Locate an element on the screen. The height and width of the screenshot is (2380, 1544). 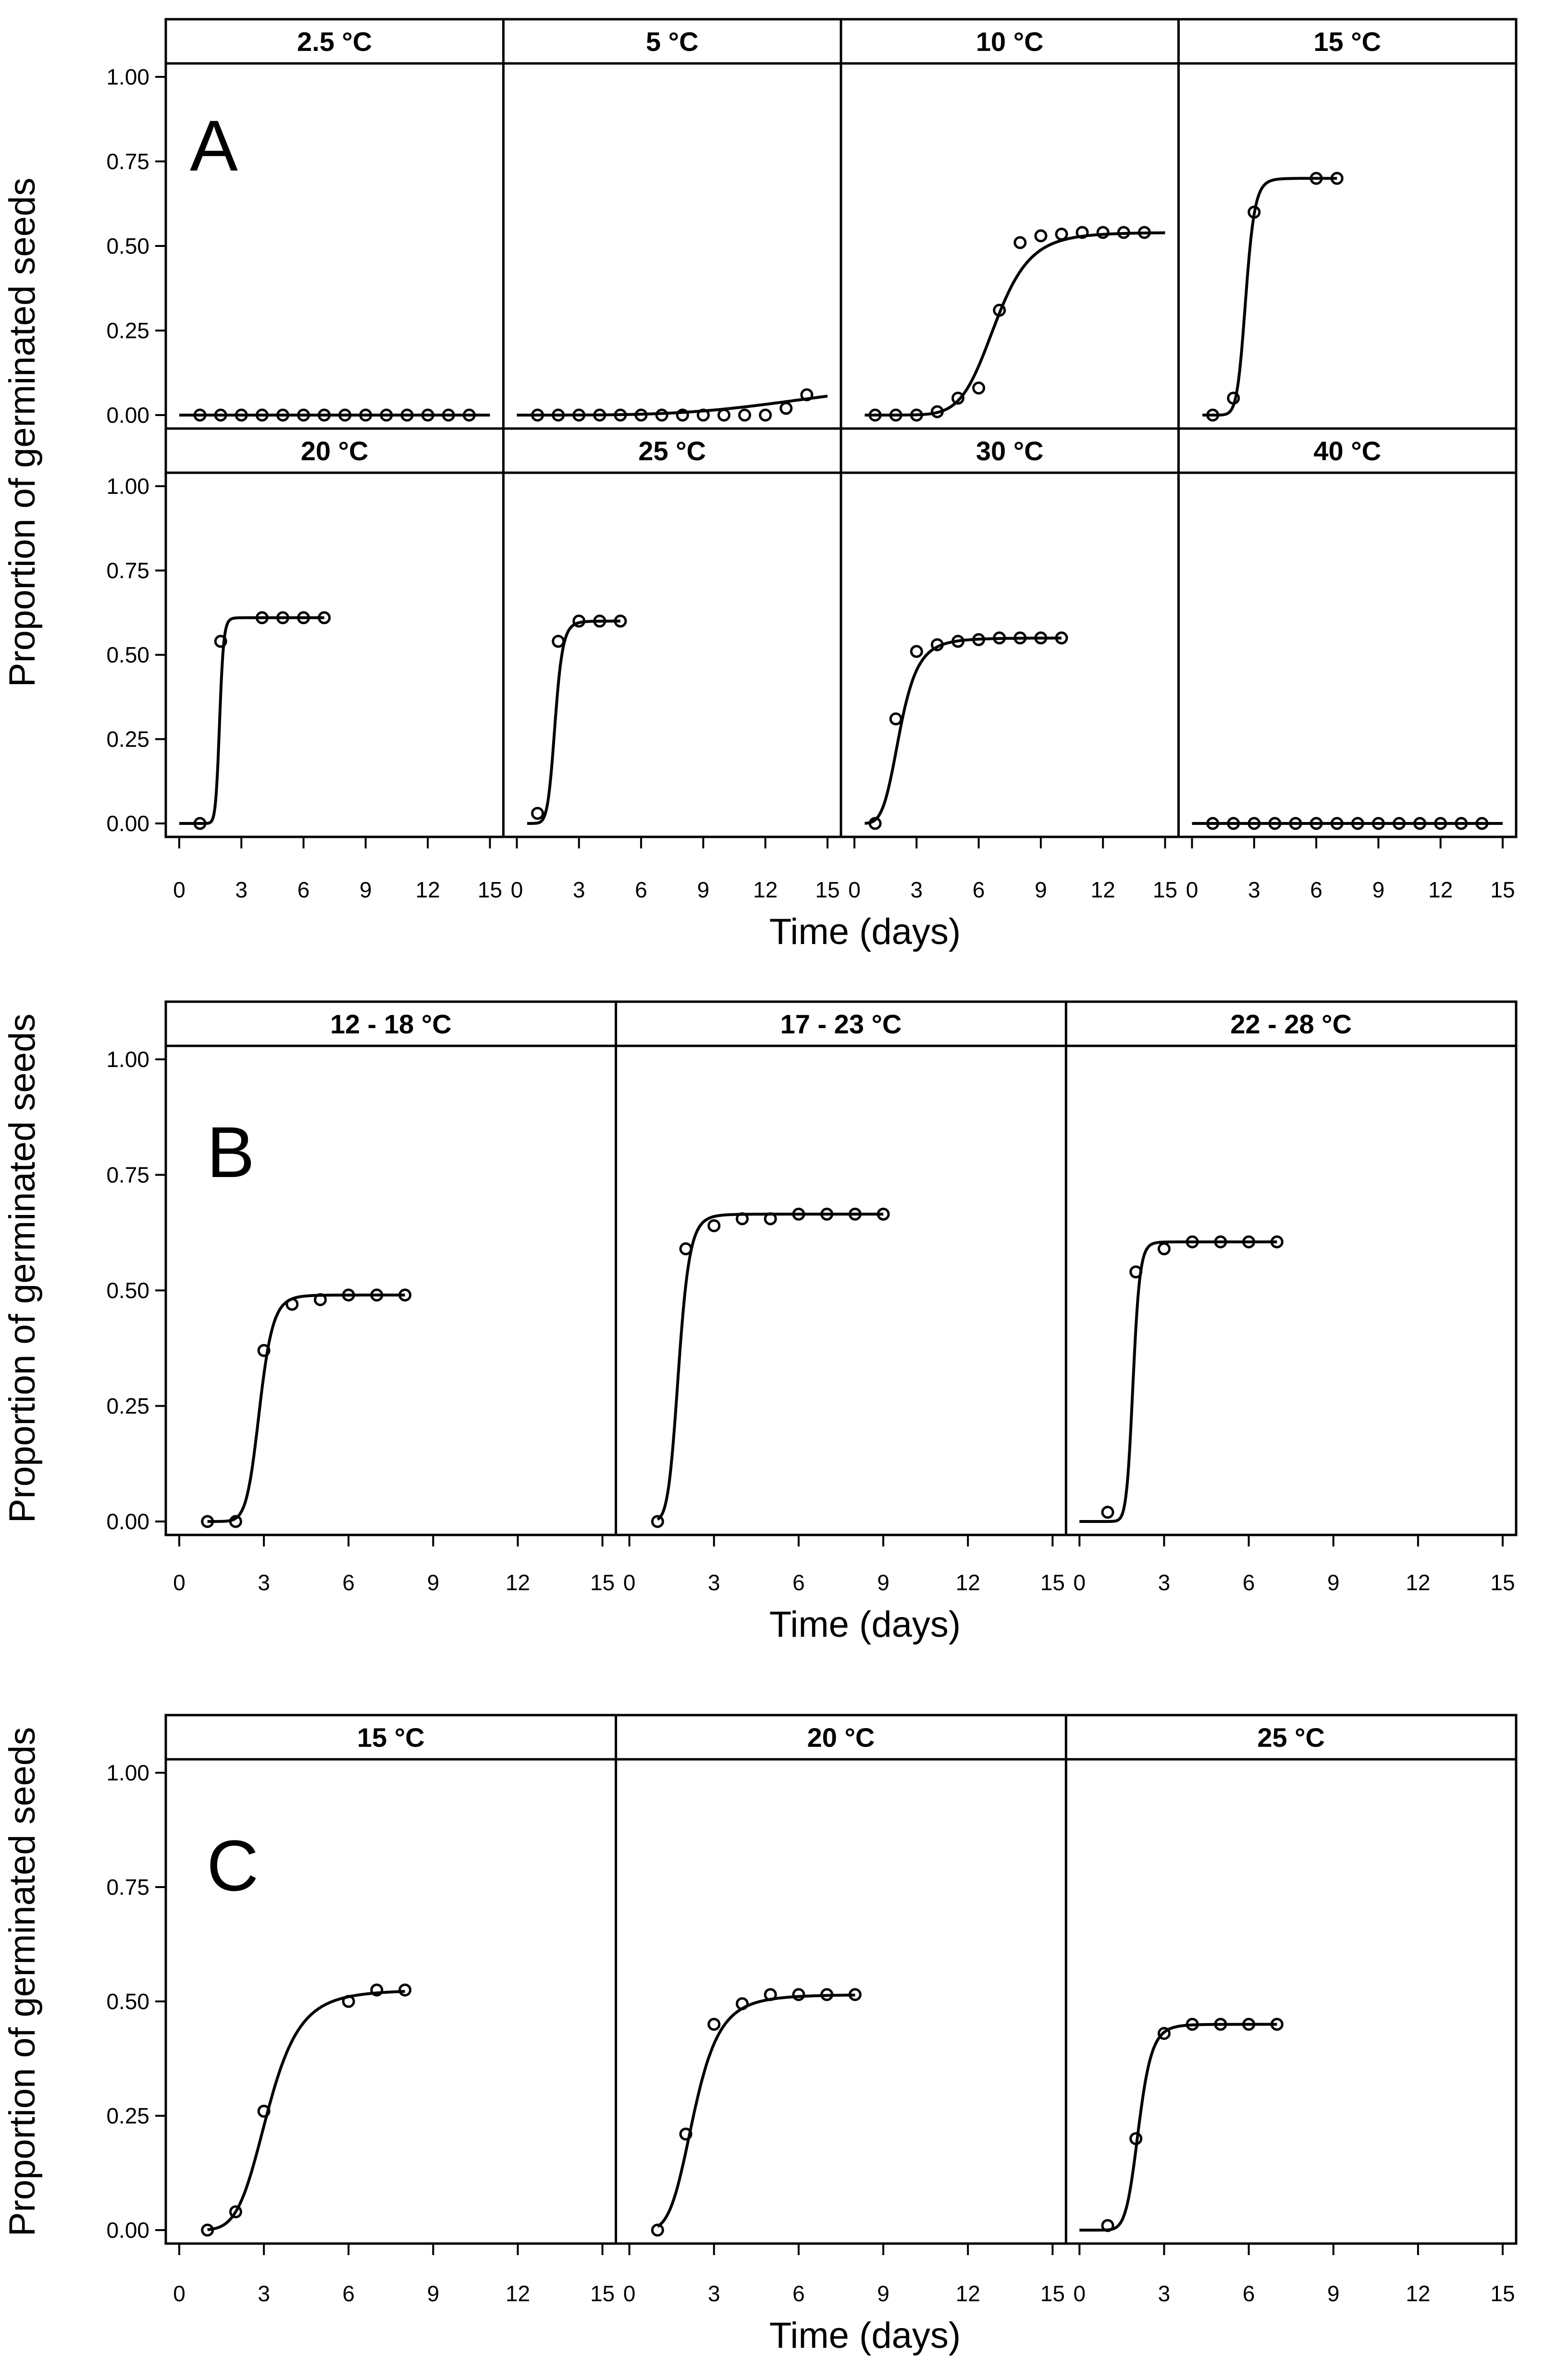
strip-label: 17 - 23 °C is located at coordinates (841, 1024).